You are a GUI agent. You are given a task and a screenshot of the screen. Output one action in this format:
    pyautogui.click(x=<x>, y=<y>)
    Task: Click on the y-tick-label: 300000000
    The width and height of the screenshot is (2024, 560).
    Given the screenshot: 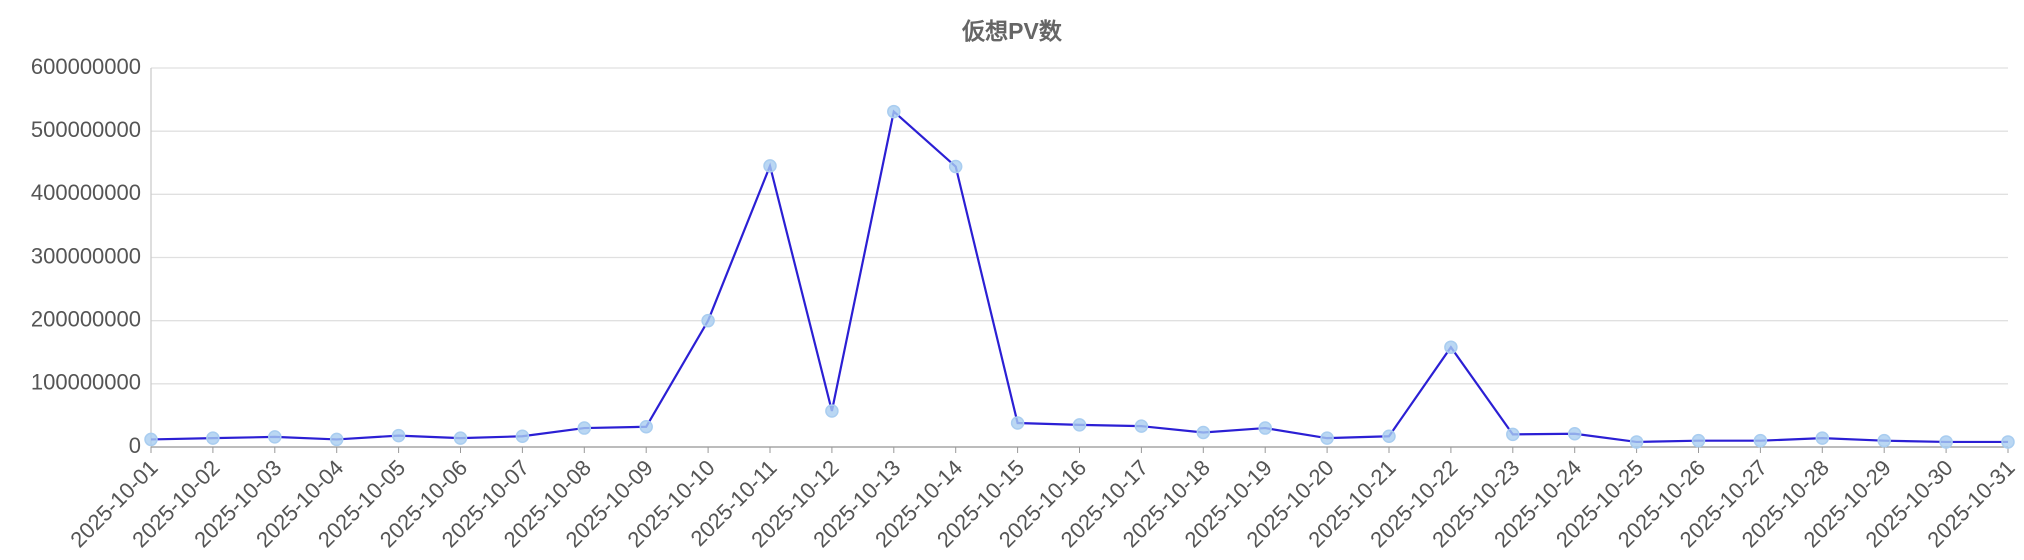 What is the action you would take?
    pyautogui.click(x=86, y=255)
    